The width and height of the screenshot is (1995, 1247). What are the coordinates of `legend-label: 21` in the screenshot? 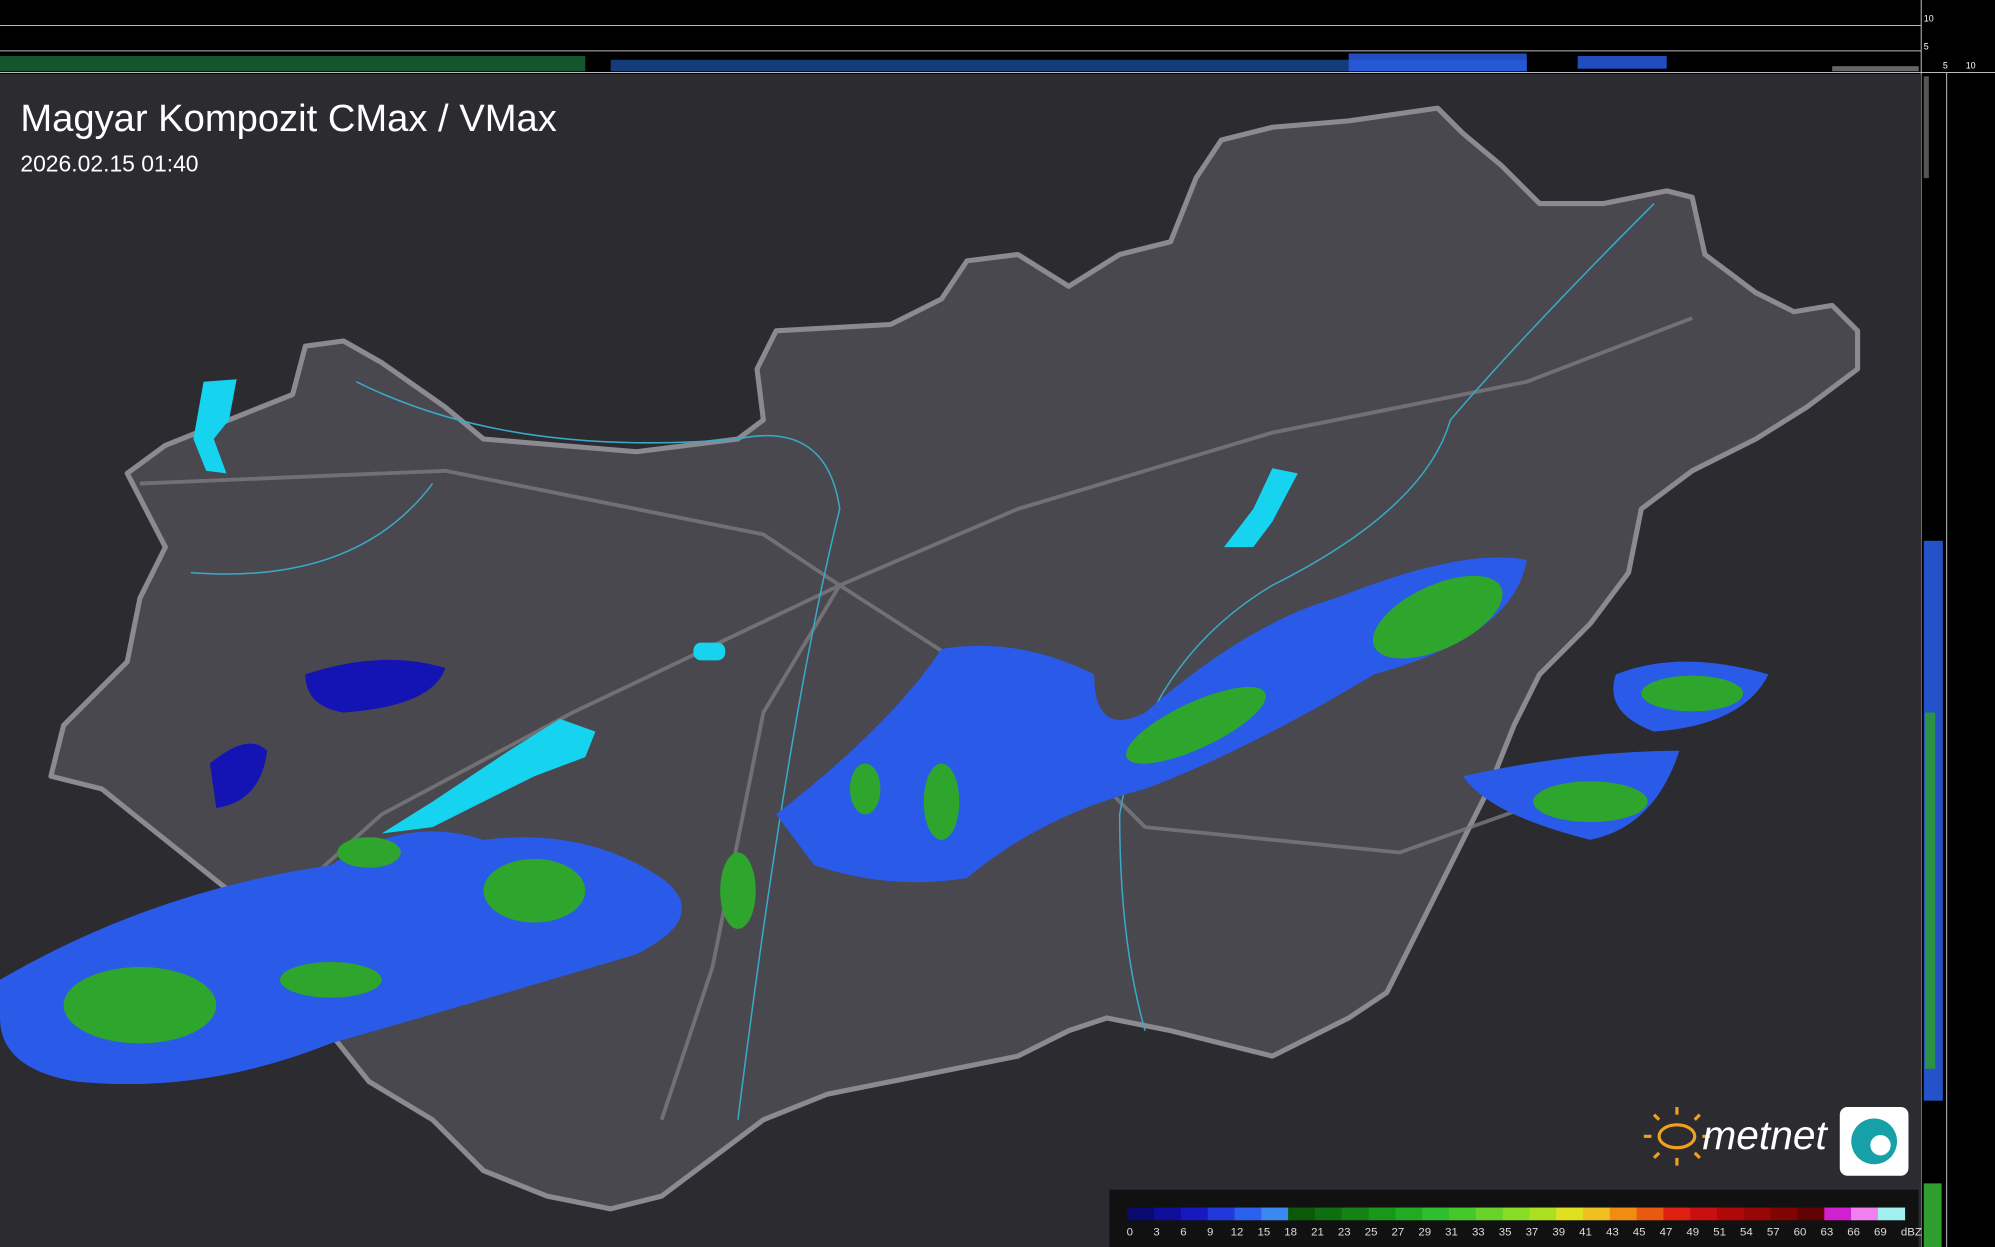 It's located at (1317, 1233).